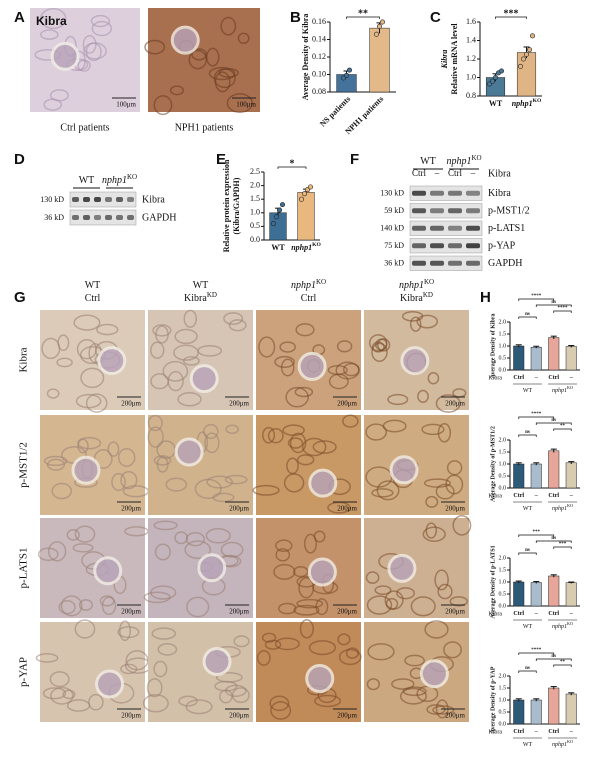 The image size is (590, 759). What do you see at coordinates (503, 688) in the screenshot?
I see `y-tick-label: 1.5` at bounding box center [503, 688].